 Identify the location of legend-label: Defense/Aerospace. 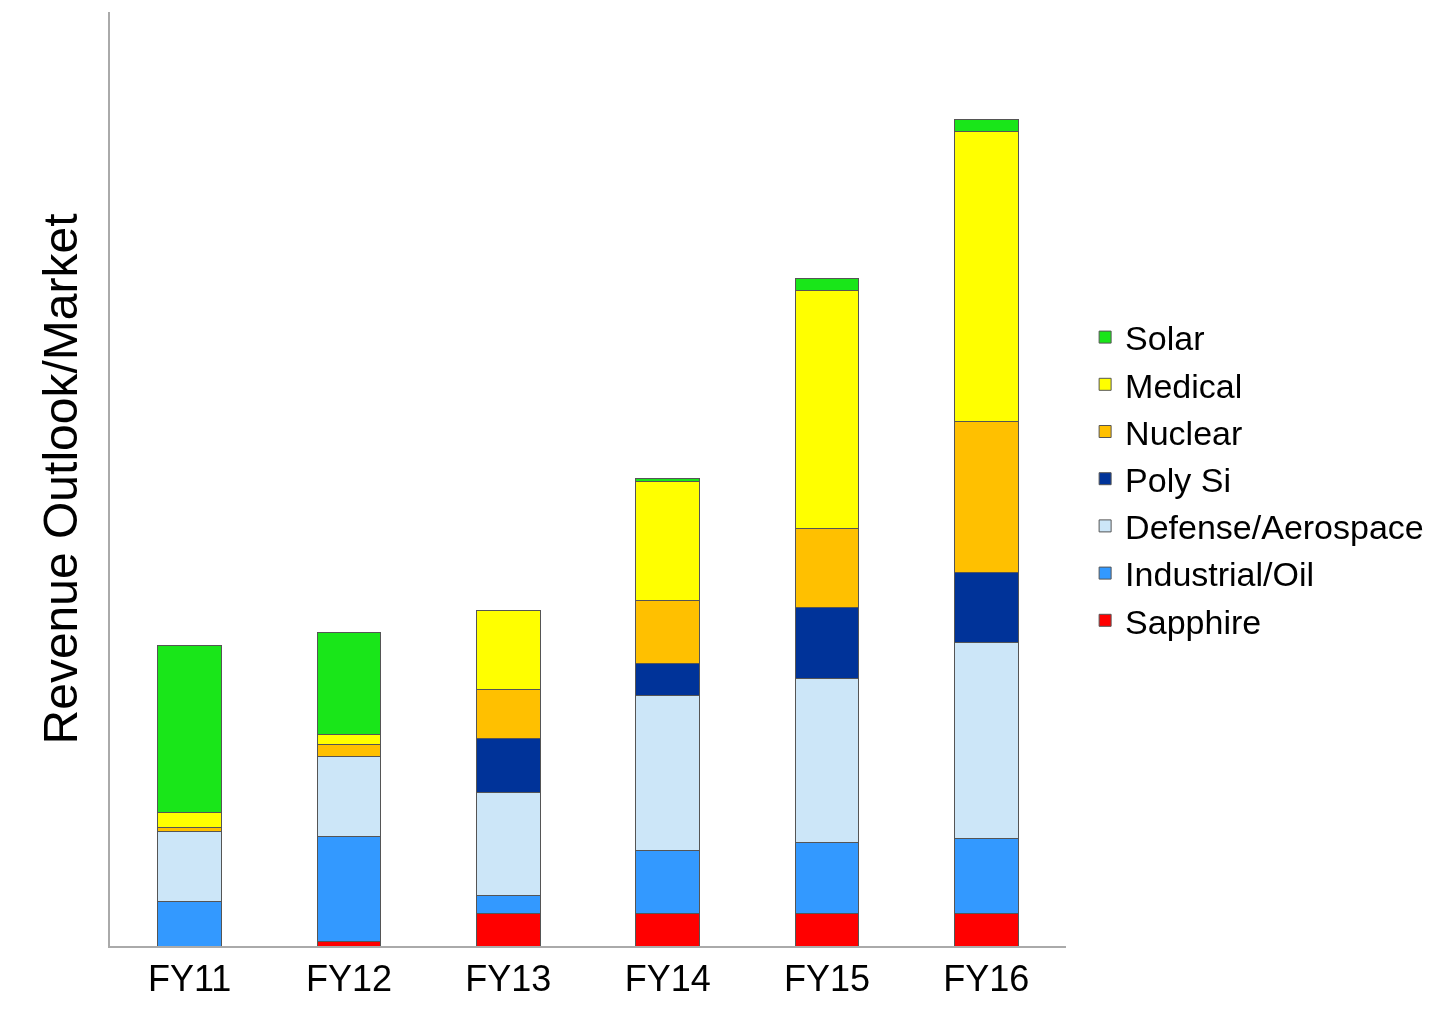
(1274, 527).